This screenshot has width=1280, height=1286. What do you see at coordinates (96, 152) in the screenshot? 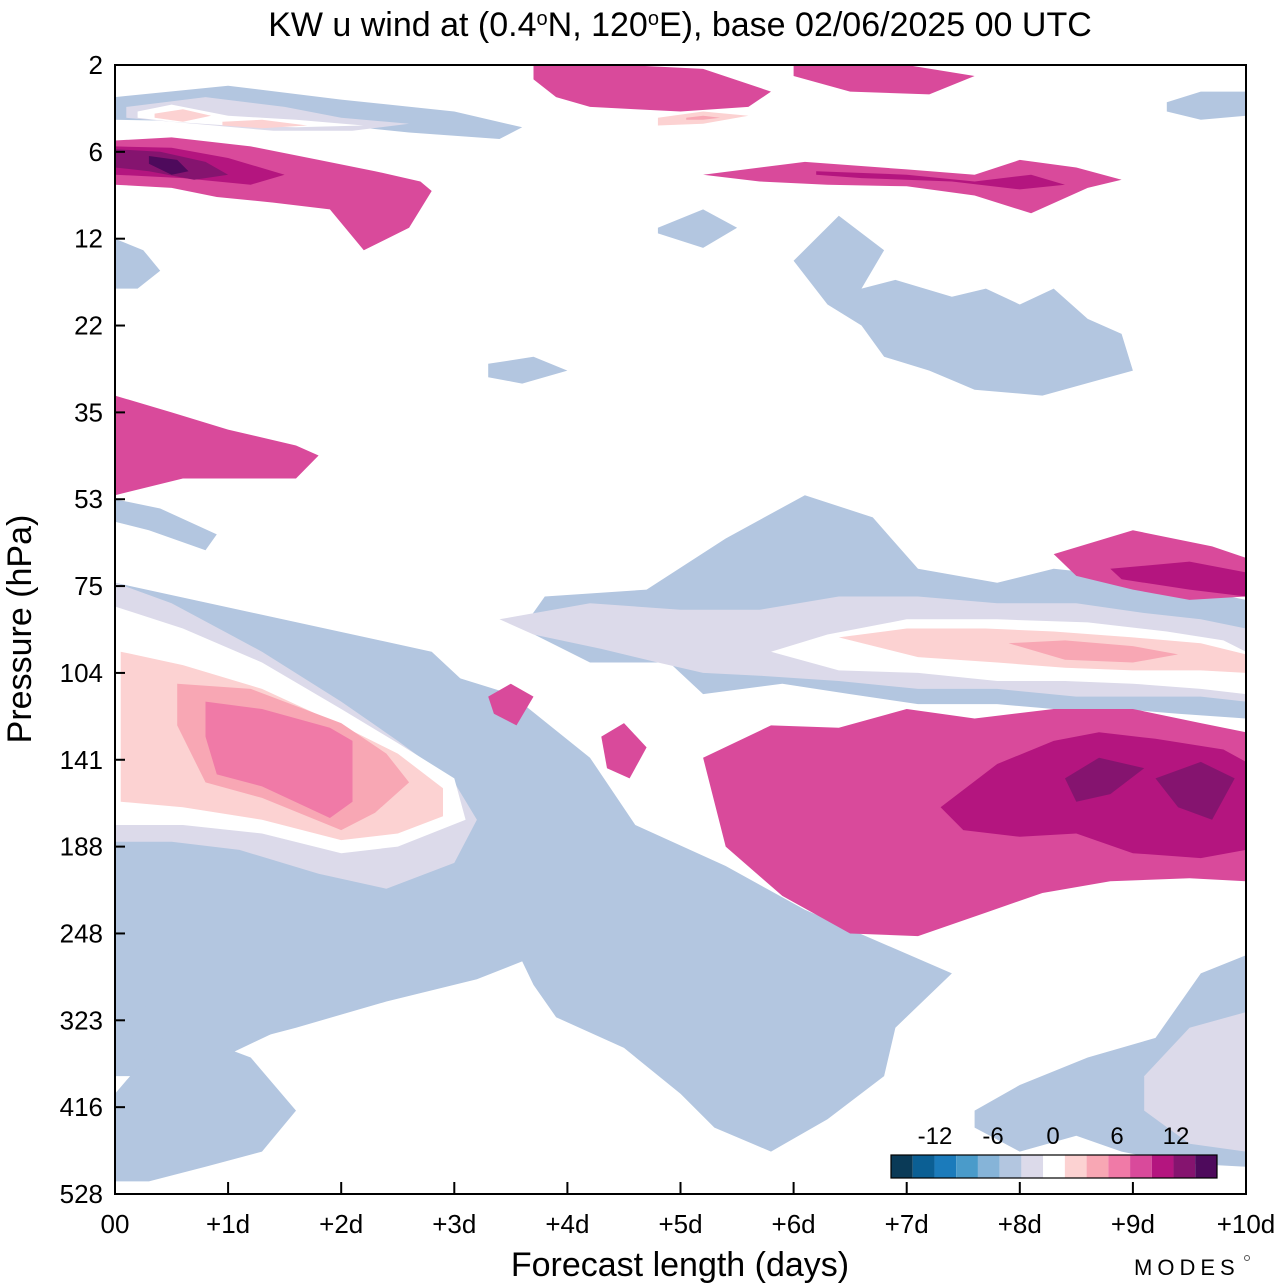
I see `y-tick-label: 6` at bounding box center [96, 152].